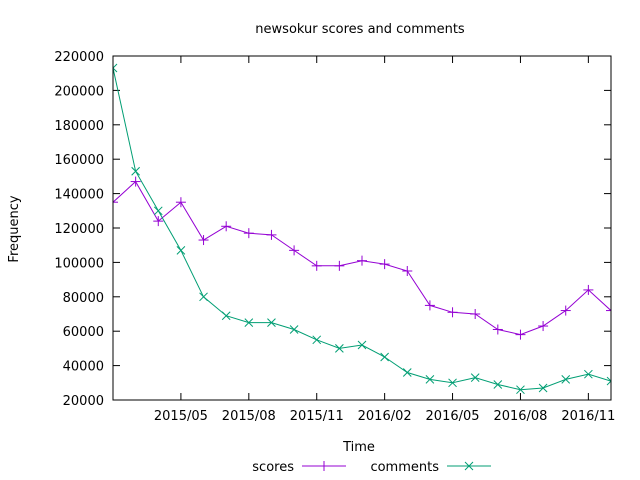  Describe the element at coordinates (273, 467) in the screenshot. I see `legend-label-scores: scores` at that location.